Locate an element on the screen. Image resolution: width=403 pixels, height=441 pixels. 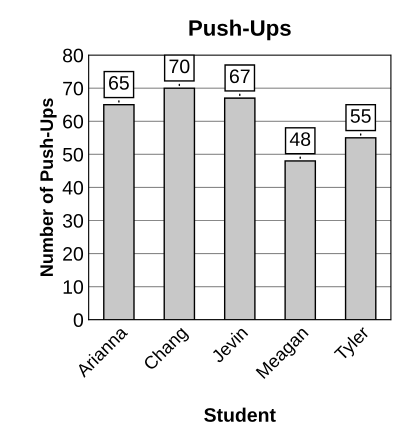
y-tick-label: 10 is located at coordinates (74, 287).